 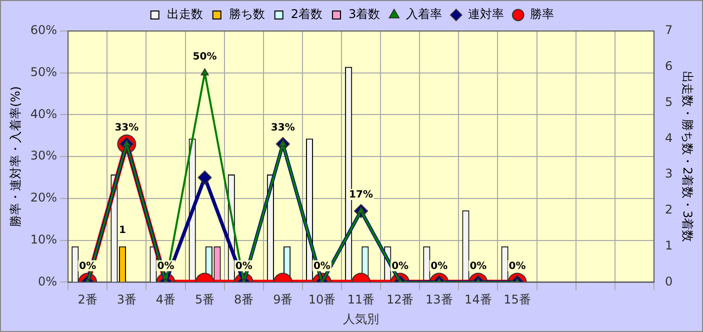 I want to click on y2-tick-label: 7, so click(x=668, y=30).